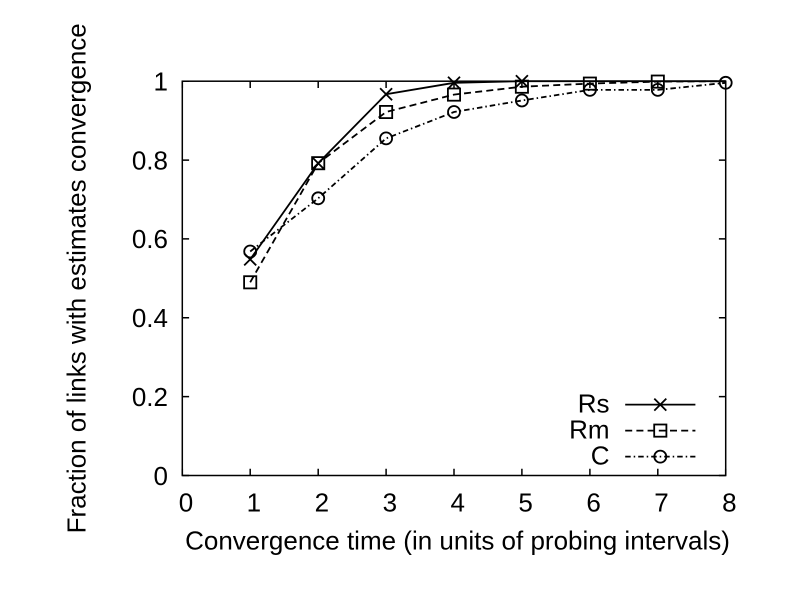 The height and width of the screenshot is (612, 792). What do you see at coordinates (589, 430) in the screenshot?
I see `svg-text: Rm` at bounding box center [589, 430].